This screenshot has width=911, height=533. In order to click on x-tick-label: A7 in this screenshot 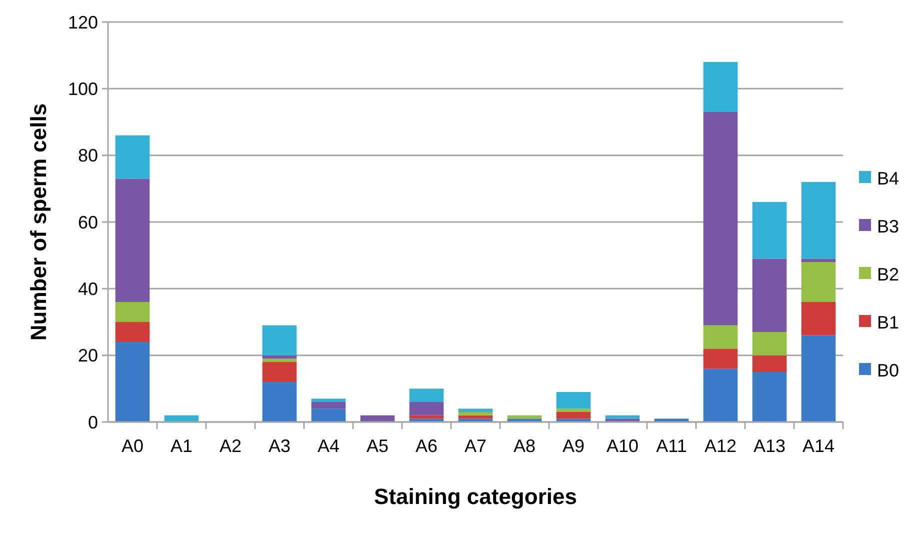, I will do `click(475, 446)`.